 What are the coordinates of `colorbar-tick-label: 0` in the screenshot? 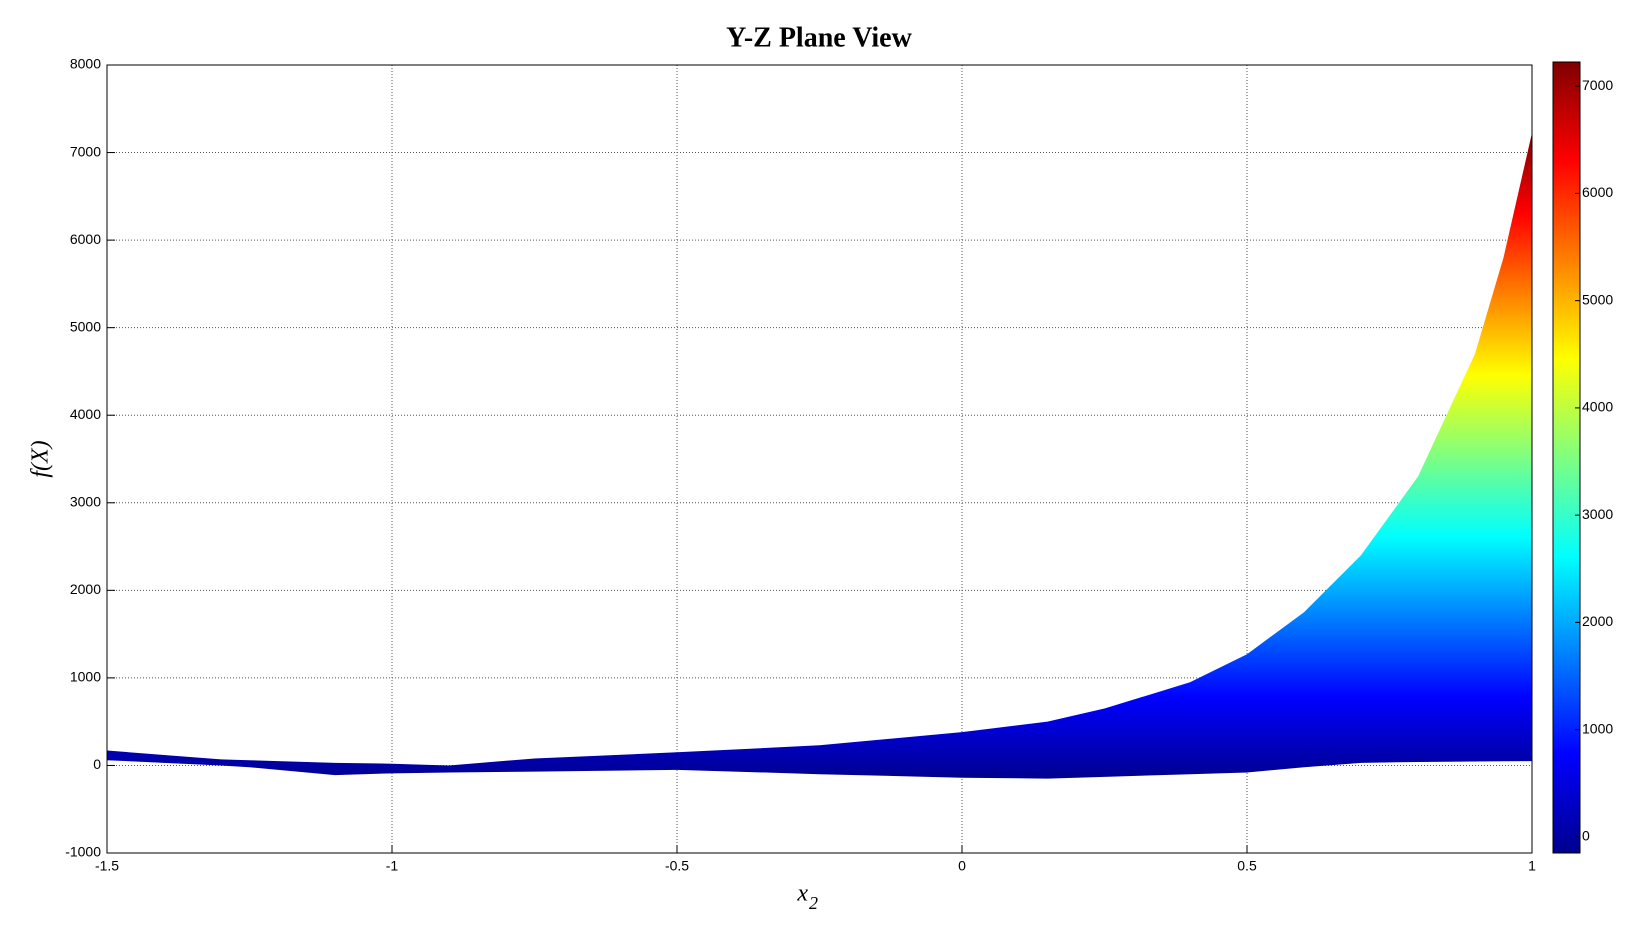 It's located at (1586, 836).